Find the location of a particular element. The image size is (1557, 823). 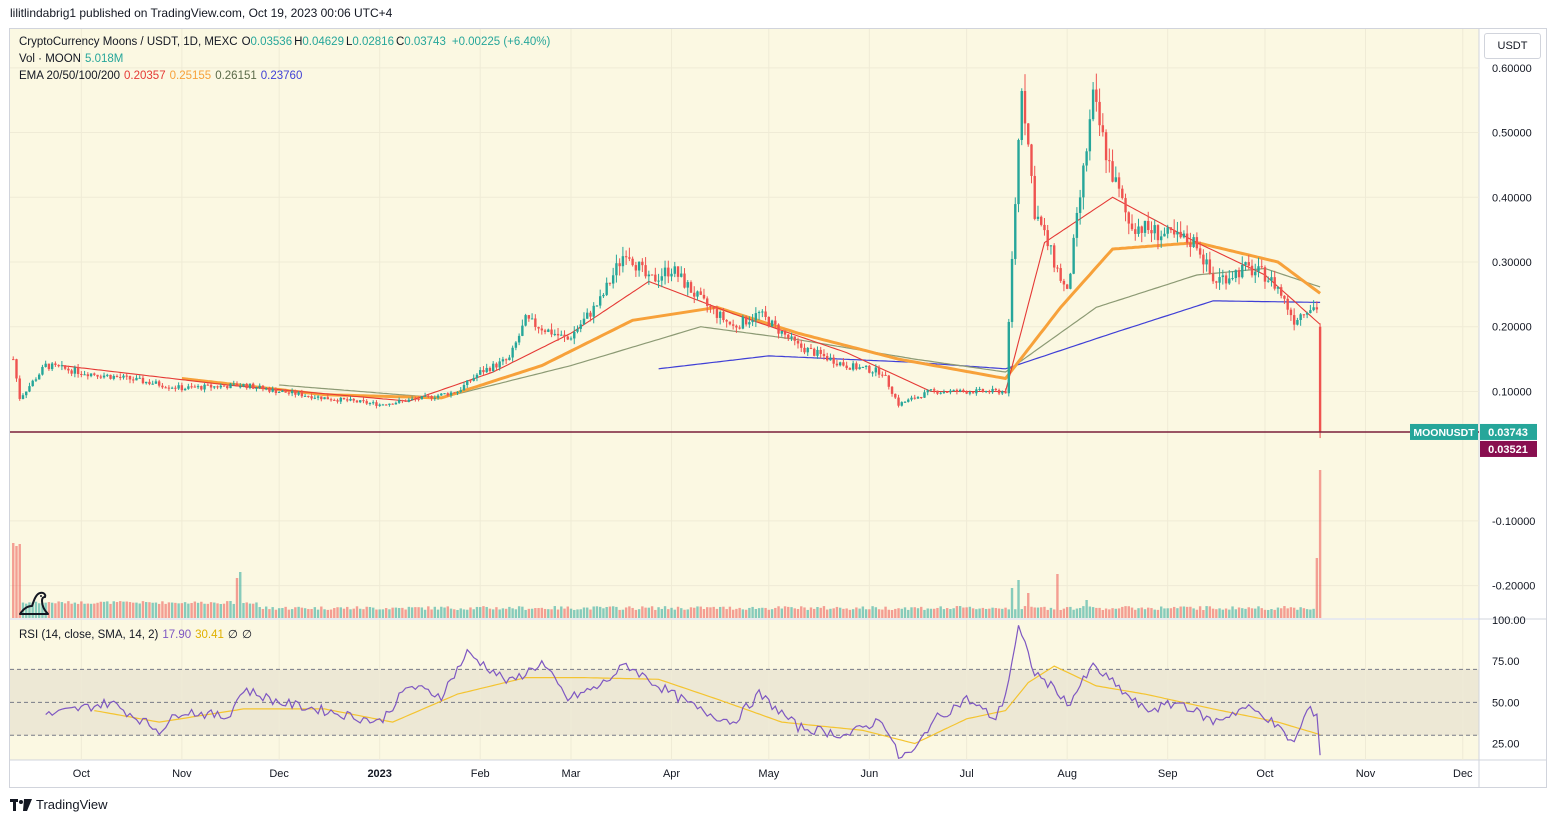

footer-brand: TradingView is located at coordinates (72, 804).